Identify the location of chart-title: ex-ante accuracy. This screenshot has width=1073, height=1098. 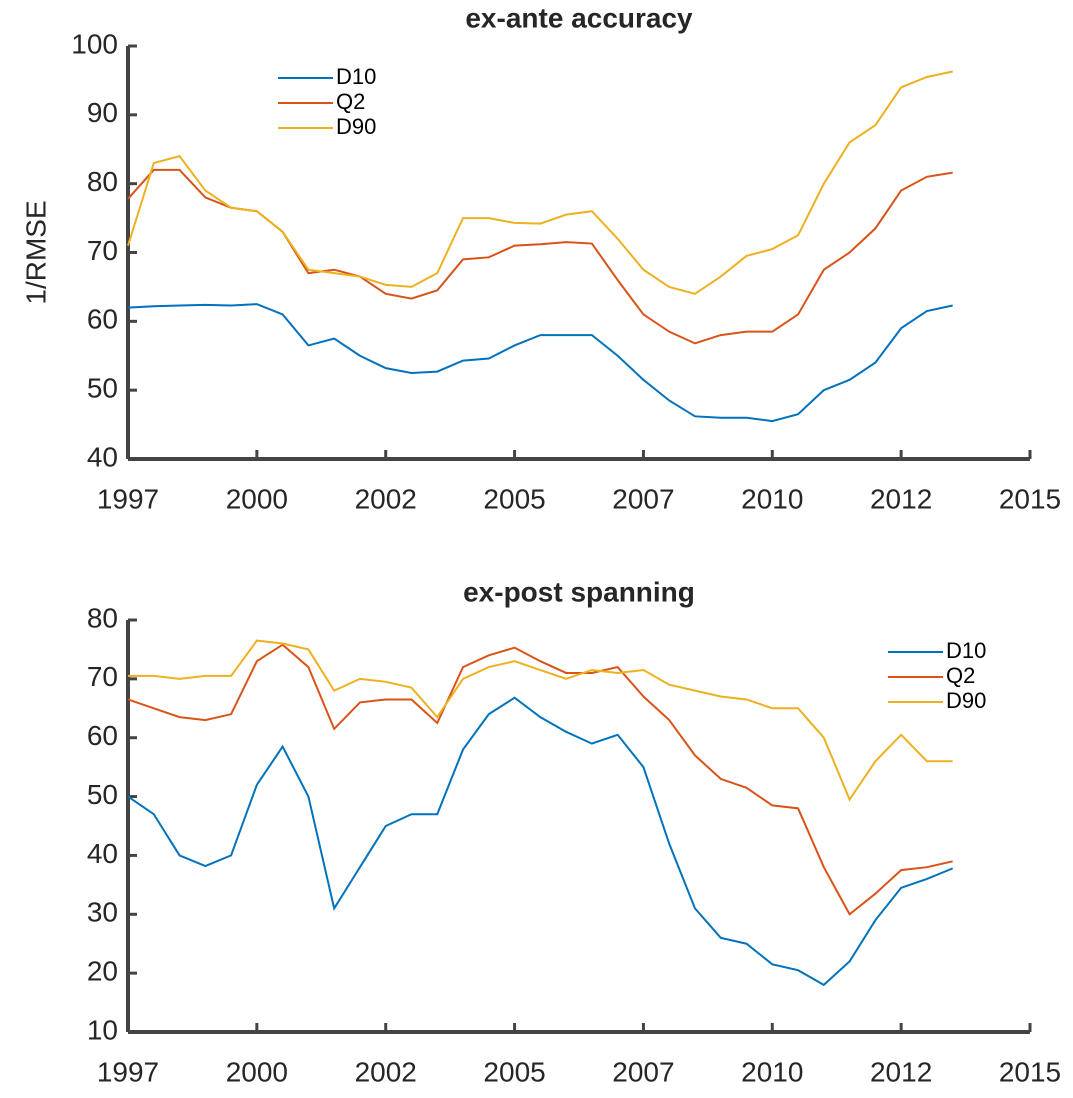
(579, 17).